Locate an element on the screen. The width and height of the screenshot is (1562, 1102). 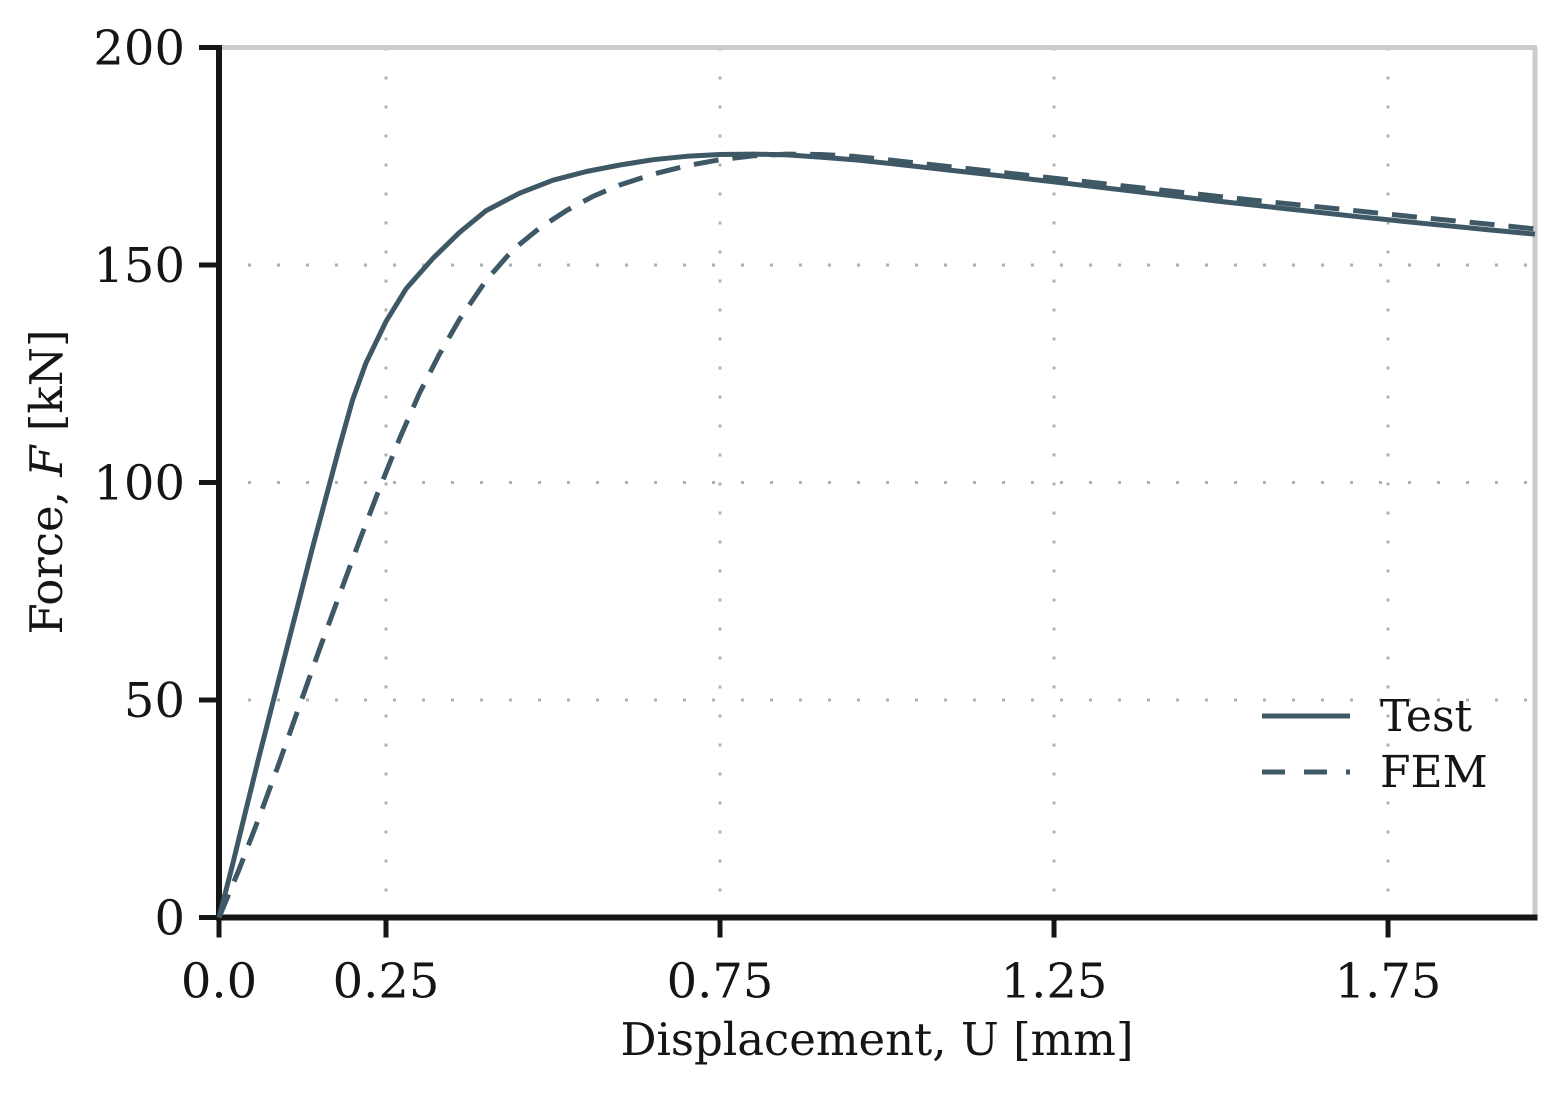
y-tick-label: 200 is located at coordinates (139, 49).